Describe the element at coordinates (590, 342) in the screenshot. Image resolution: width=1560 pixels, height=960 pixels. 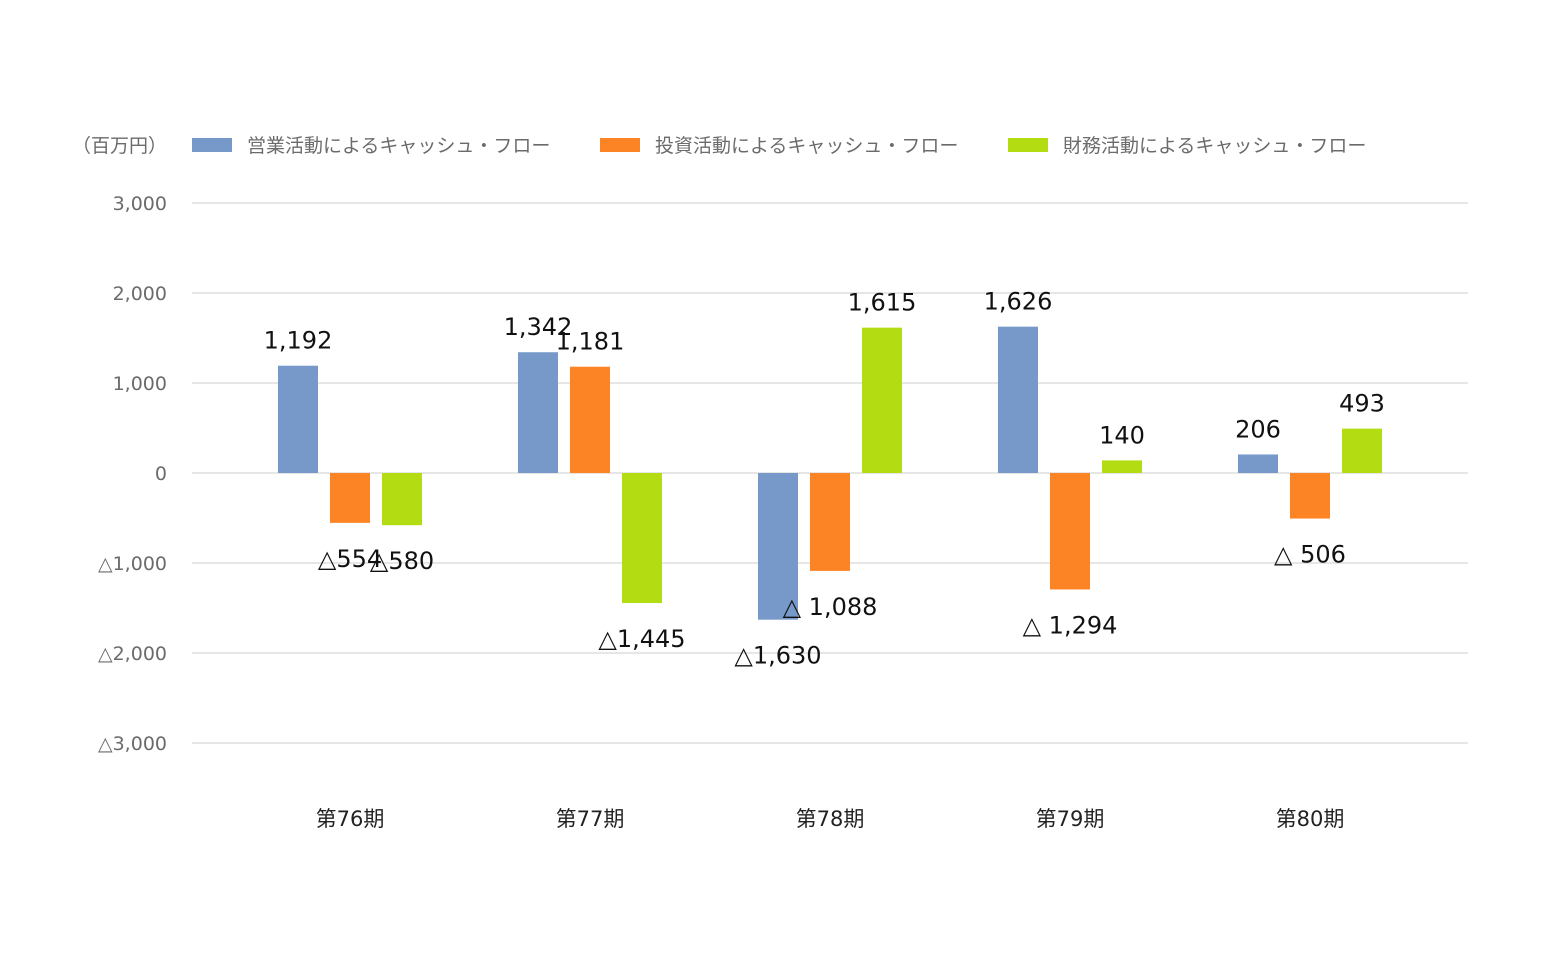
I see `data-label-2-2: 1,181` at that location.